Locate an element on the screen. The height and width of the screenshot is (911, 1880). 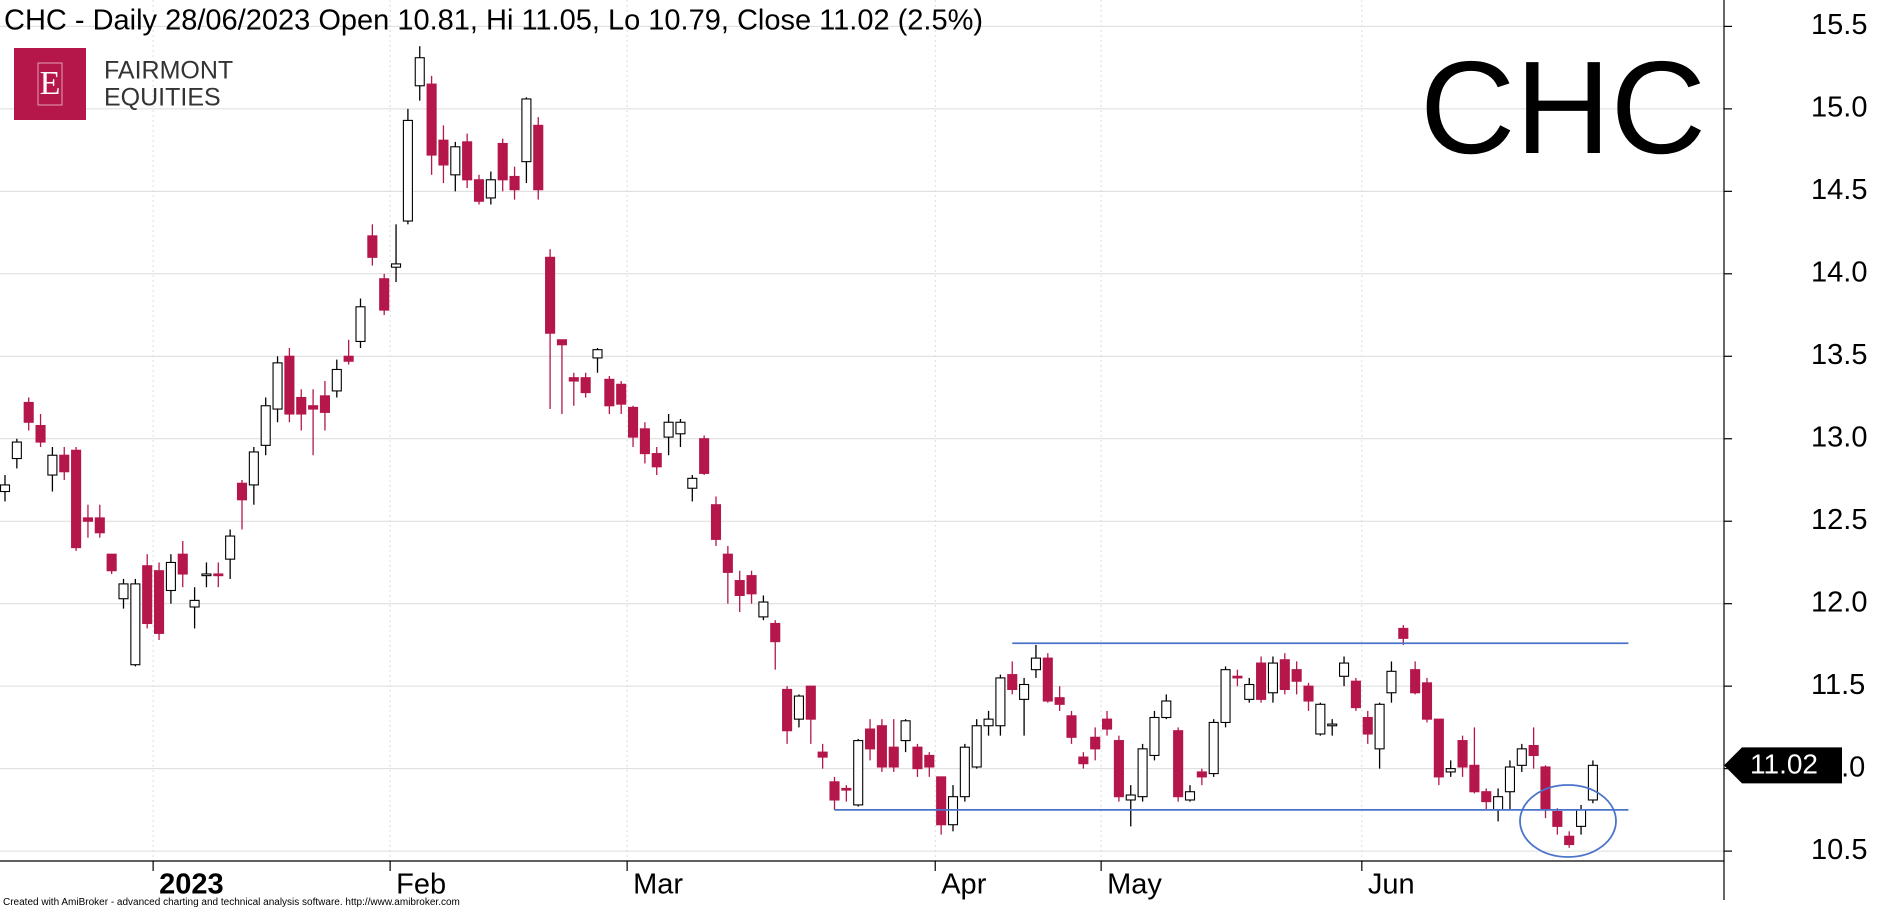
price-tag is located at coordinates (1783, 765).